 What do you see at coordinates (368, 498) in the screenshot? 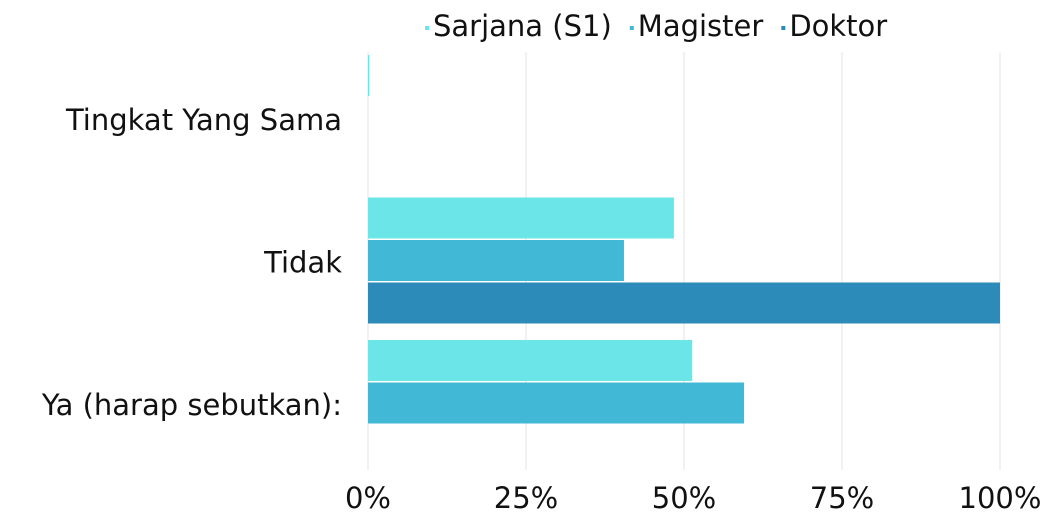
I see `x-tick-label: 0%` at bounding box center [368, 498].